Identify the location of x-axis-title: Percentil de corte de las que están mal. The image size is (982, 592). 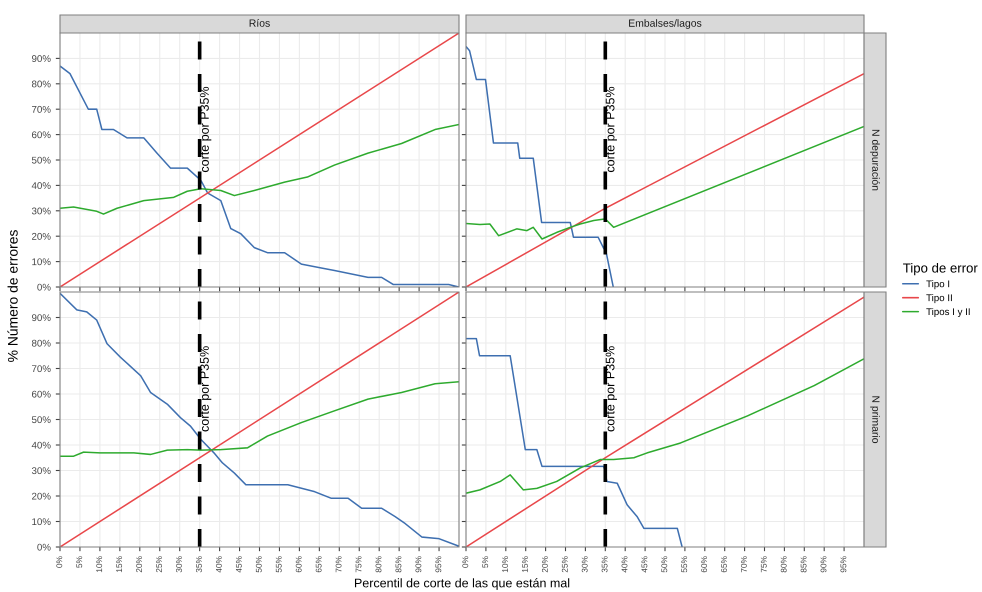
(462, 584).